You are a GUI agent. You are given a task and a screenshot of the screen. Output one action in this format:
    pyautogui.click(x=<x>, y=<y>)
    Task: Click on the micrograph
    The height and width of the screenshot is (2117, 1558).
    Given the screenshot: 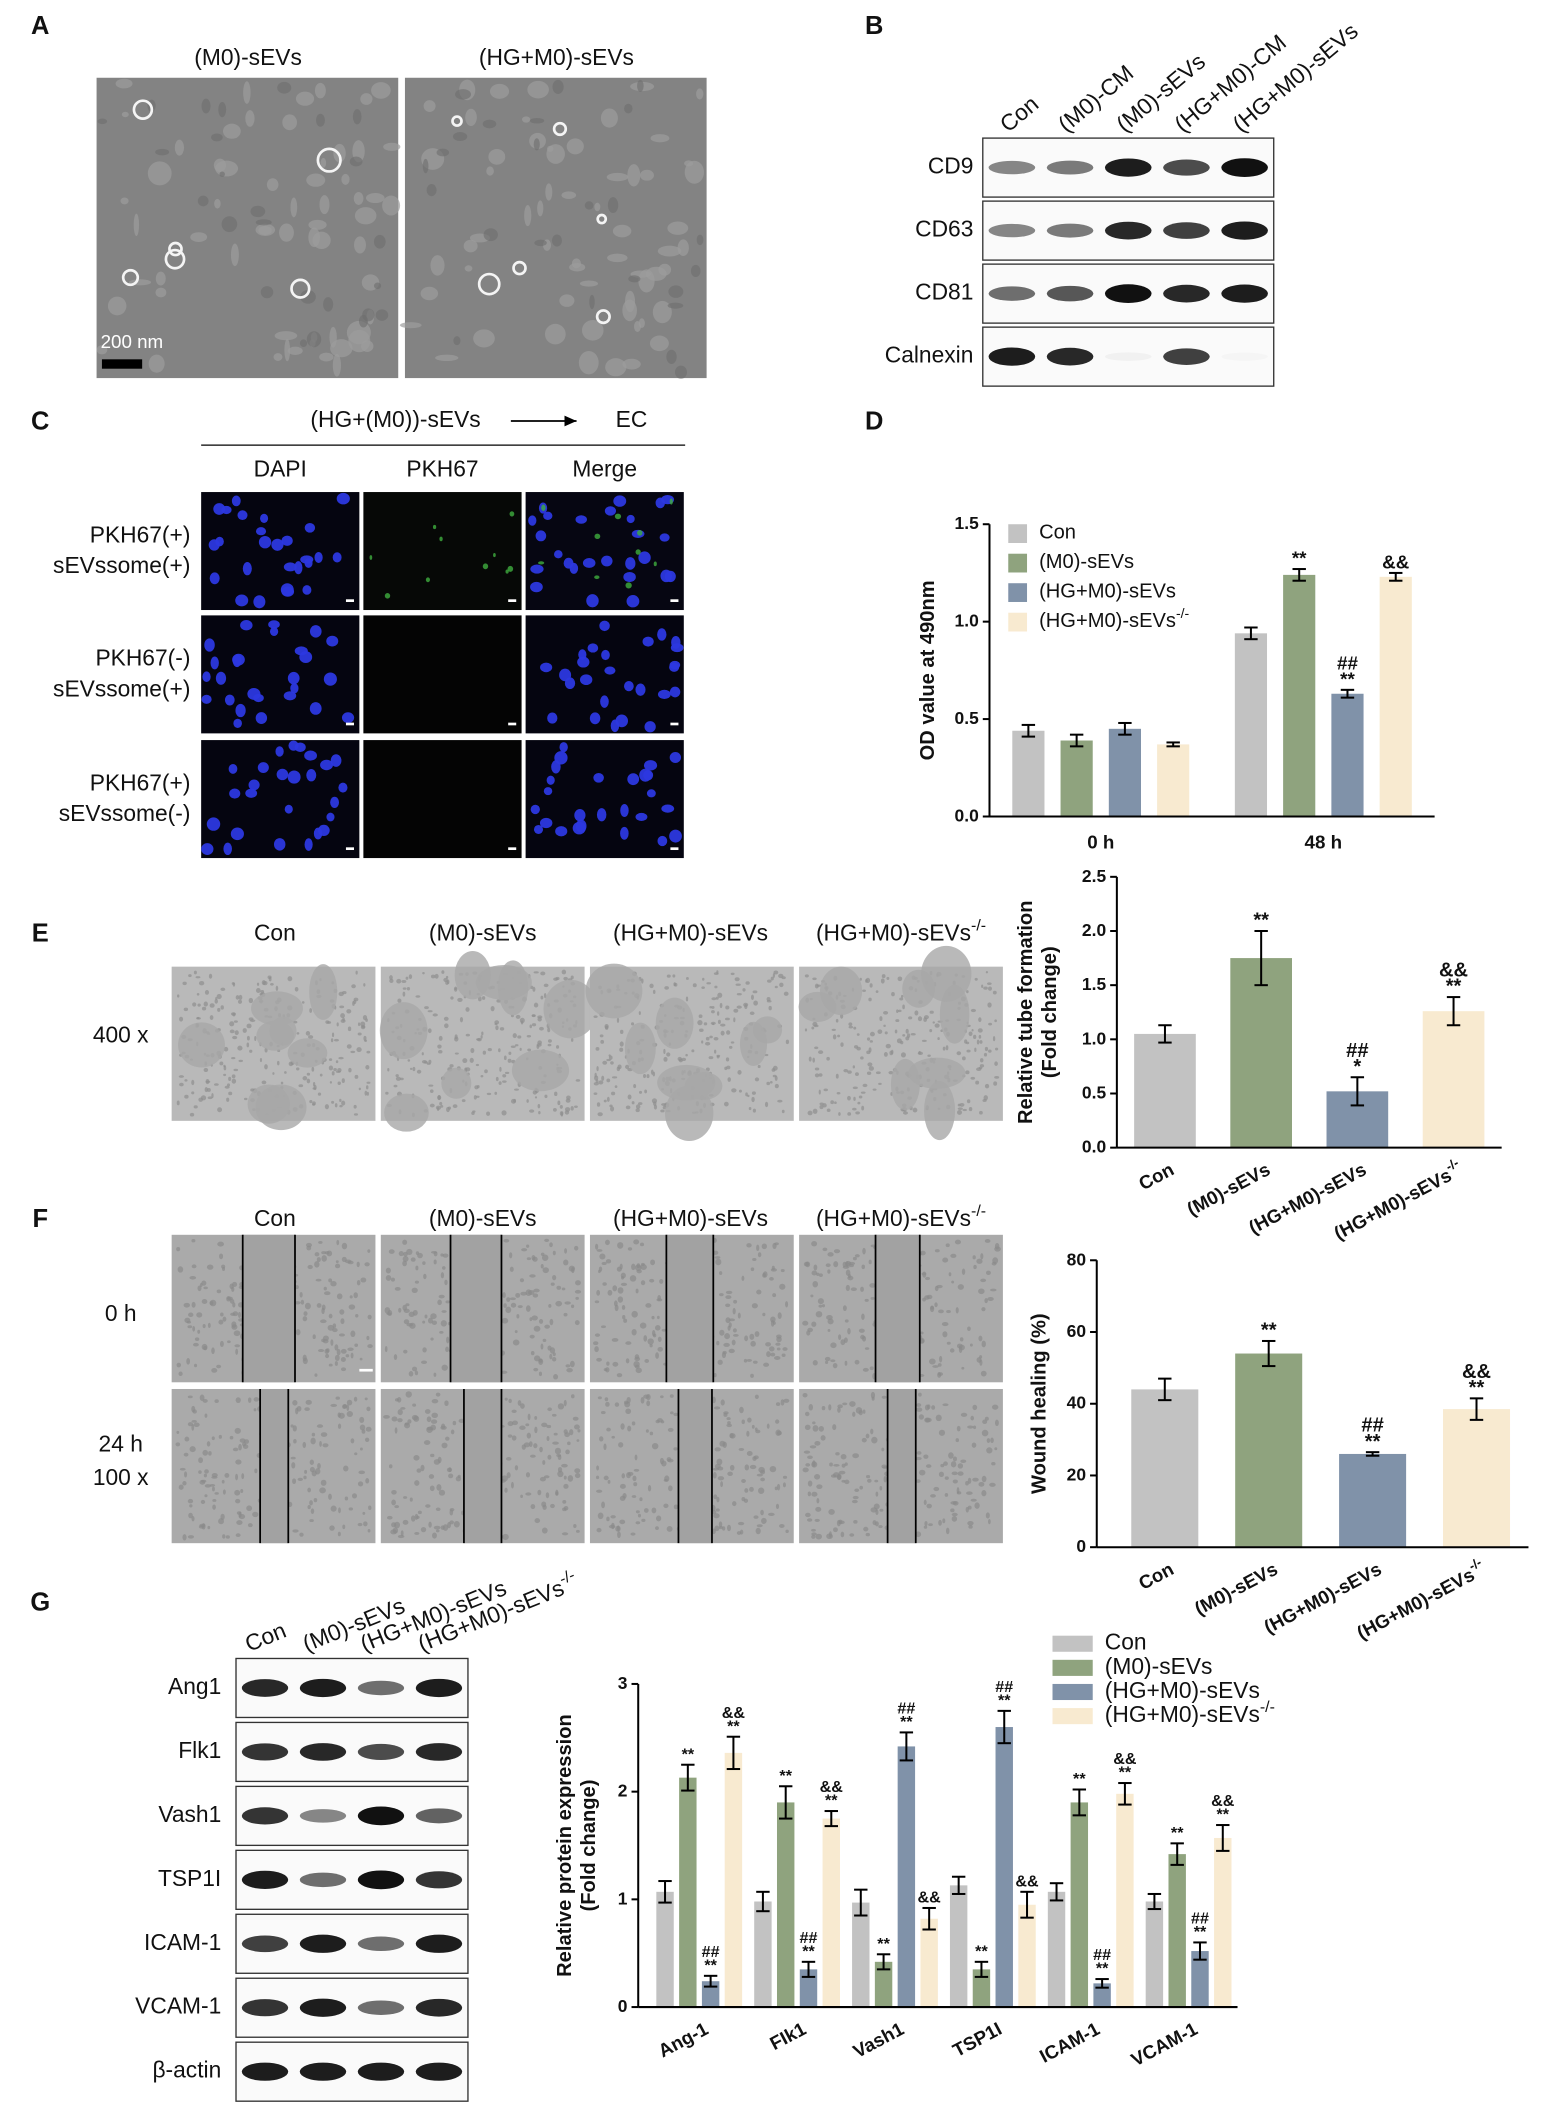 What is the action you would take?
    pyautogui.click(x=689, y=1052)
    